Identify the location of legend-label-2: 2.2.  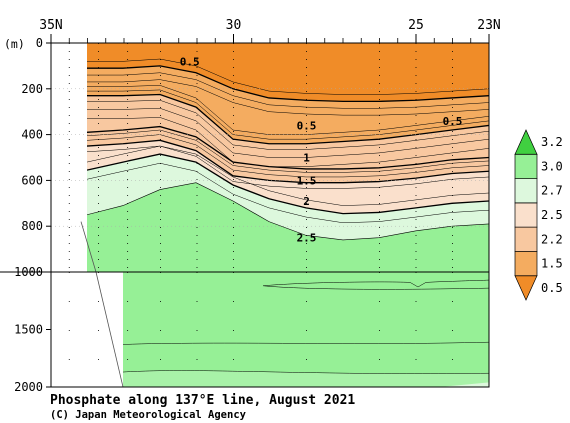
(552, 239).